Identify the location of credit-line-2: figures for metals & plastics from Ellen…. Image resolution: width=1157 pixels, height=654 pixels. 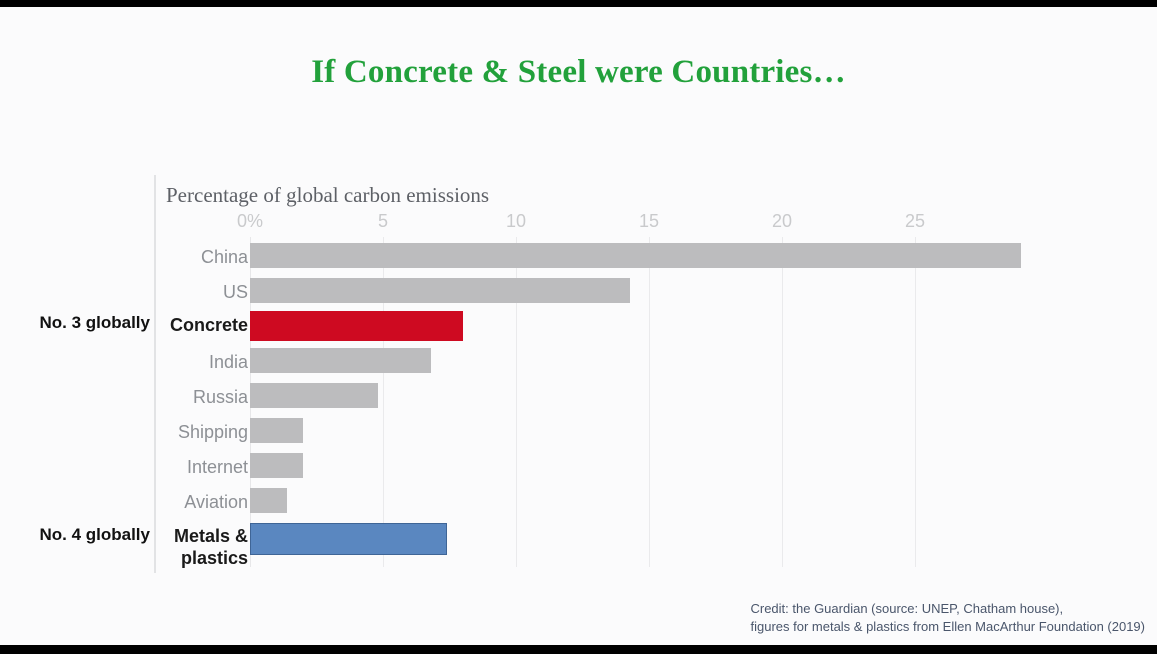
(947, 626).